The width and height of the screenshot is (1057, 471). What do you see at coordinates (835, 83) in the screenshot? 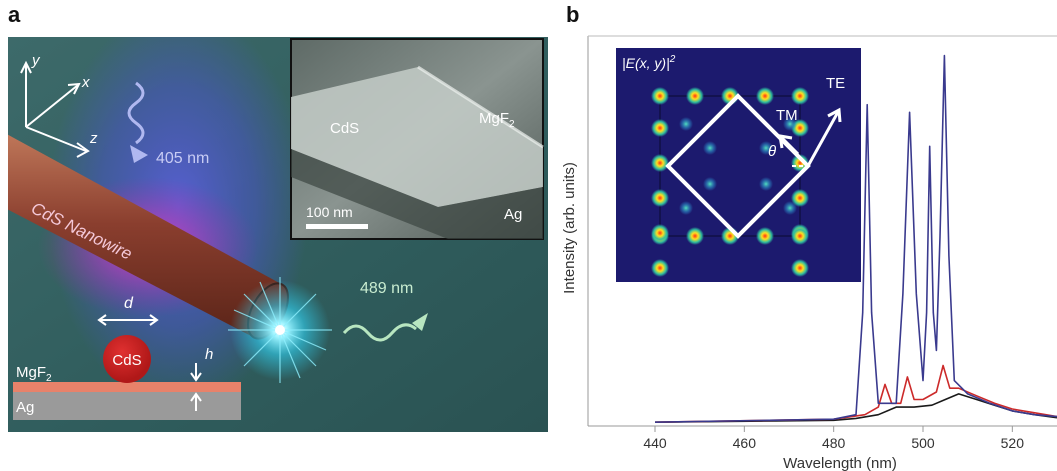
I see `te-label: TE` at bounding box center [835, 83].